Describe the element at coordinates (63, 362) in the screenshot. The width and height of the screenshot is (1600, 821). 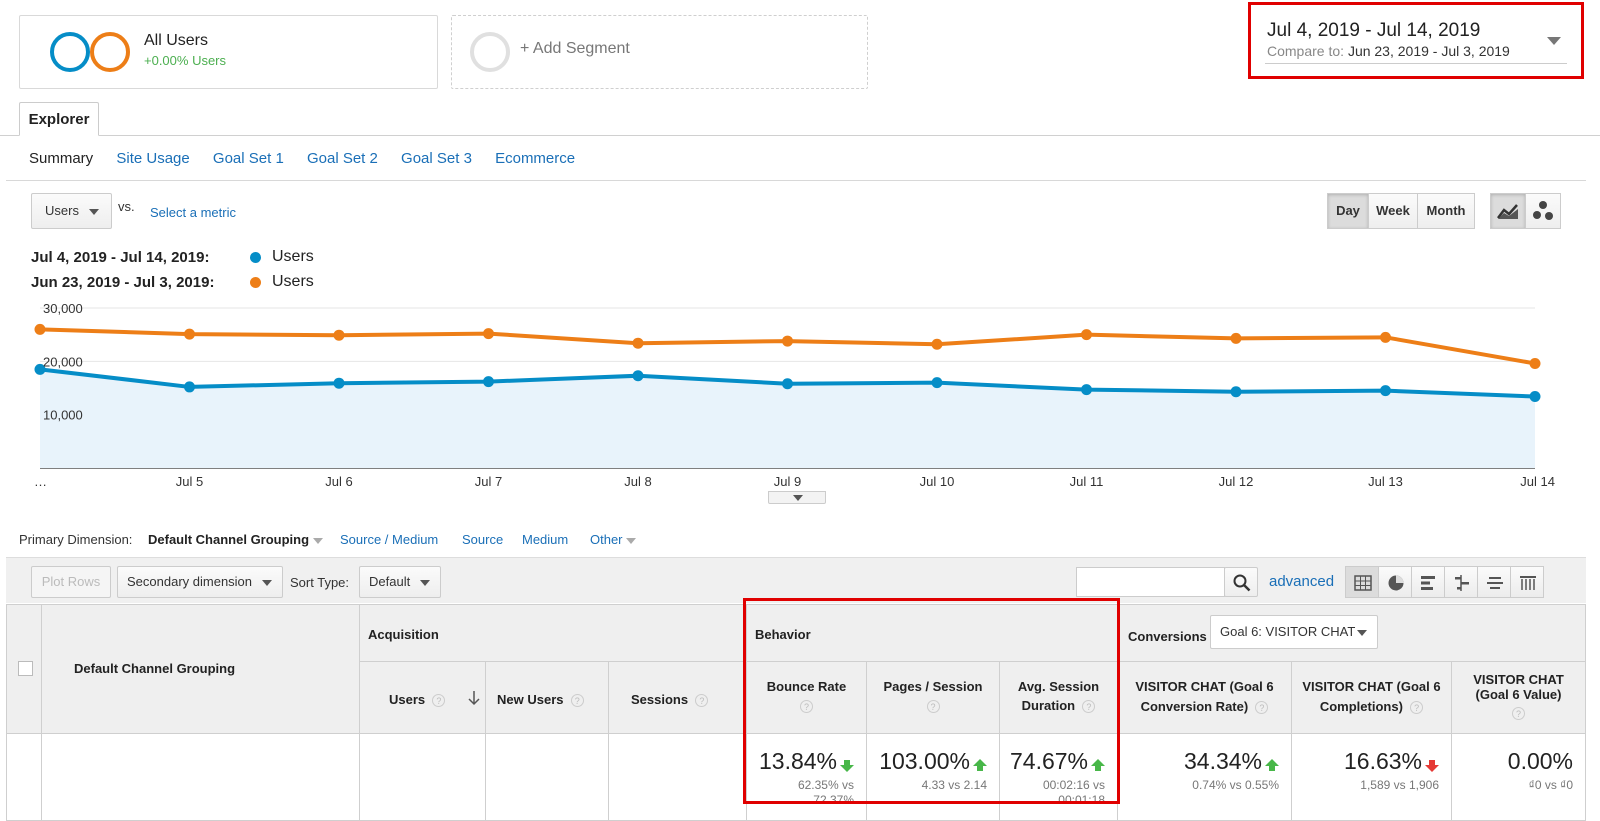
I see `chart-y-ticks: 30,000 20,000 10,000` at that location.